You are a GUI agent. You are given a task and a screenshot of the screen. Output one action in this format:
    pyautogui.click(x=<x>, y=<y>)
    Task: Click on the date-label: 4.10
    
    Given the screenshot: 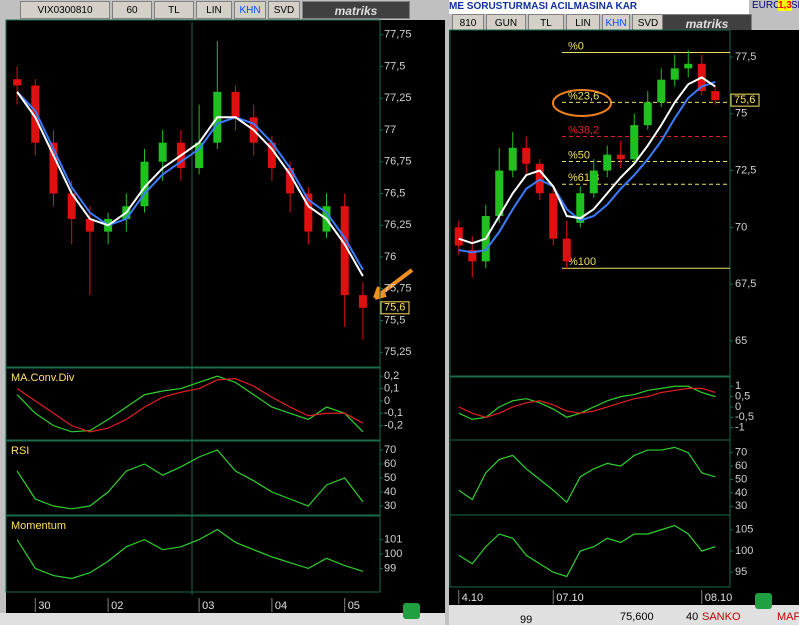 What is the action you would take?
    pyautogui.click(x=472, y=598)
    